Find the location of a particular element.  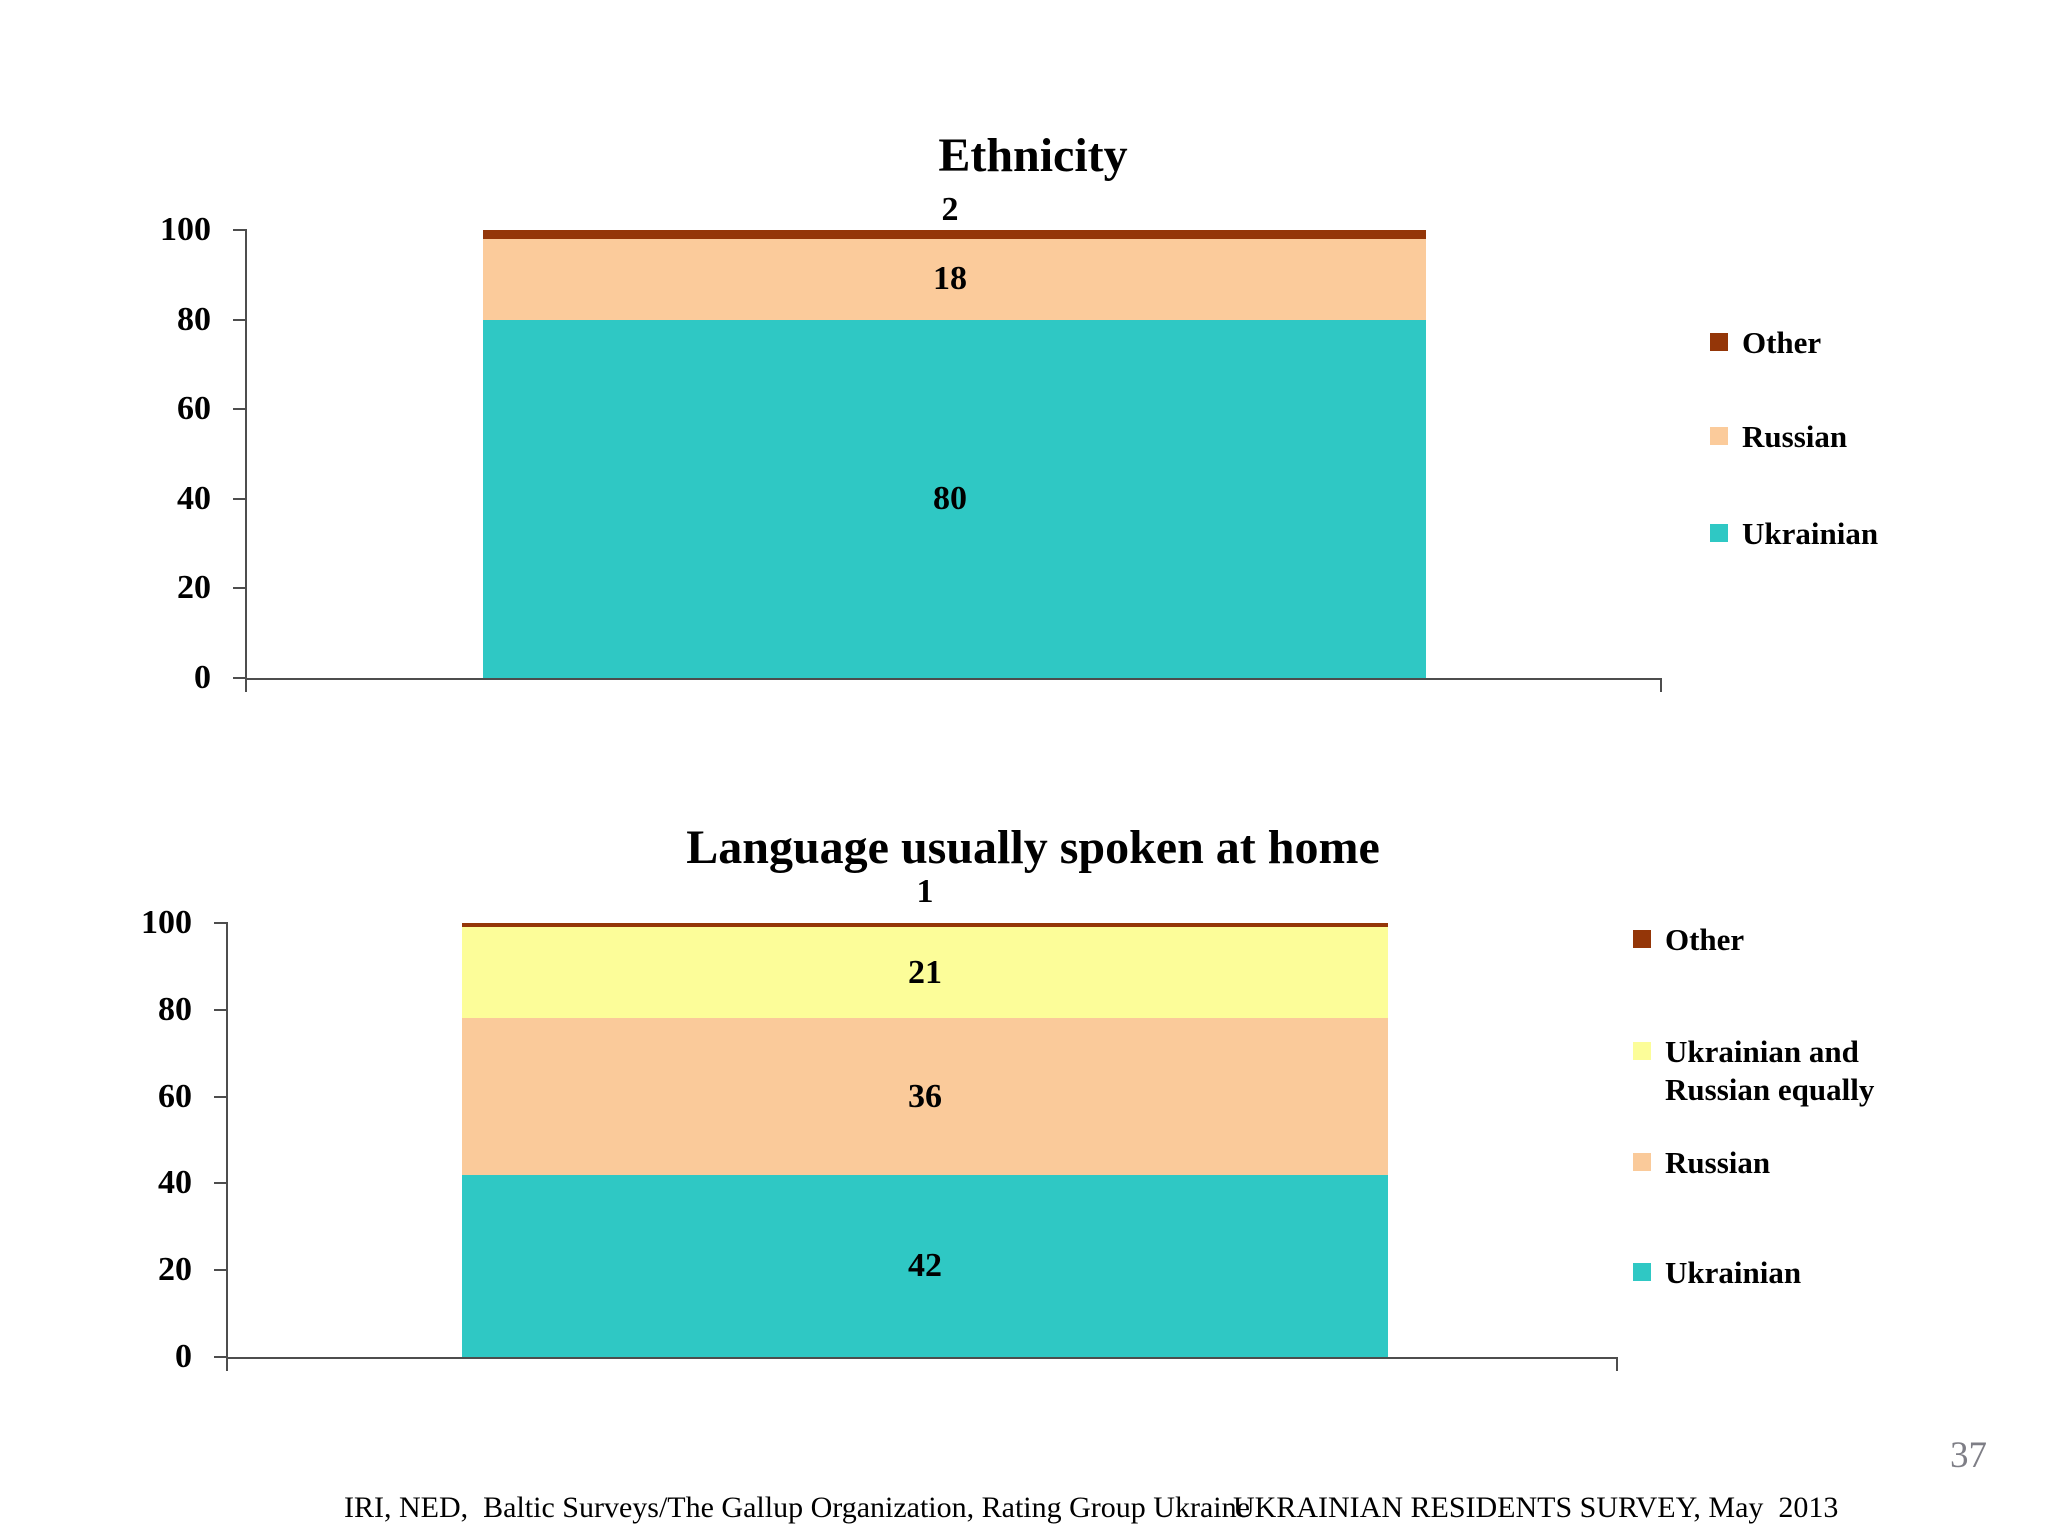

bar-segment-ukrainian-and-russian-equally is located at coordinates (925, 973).